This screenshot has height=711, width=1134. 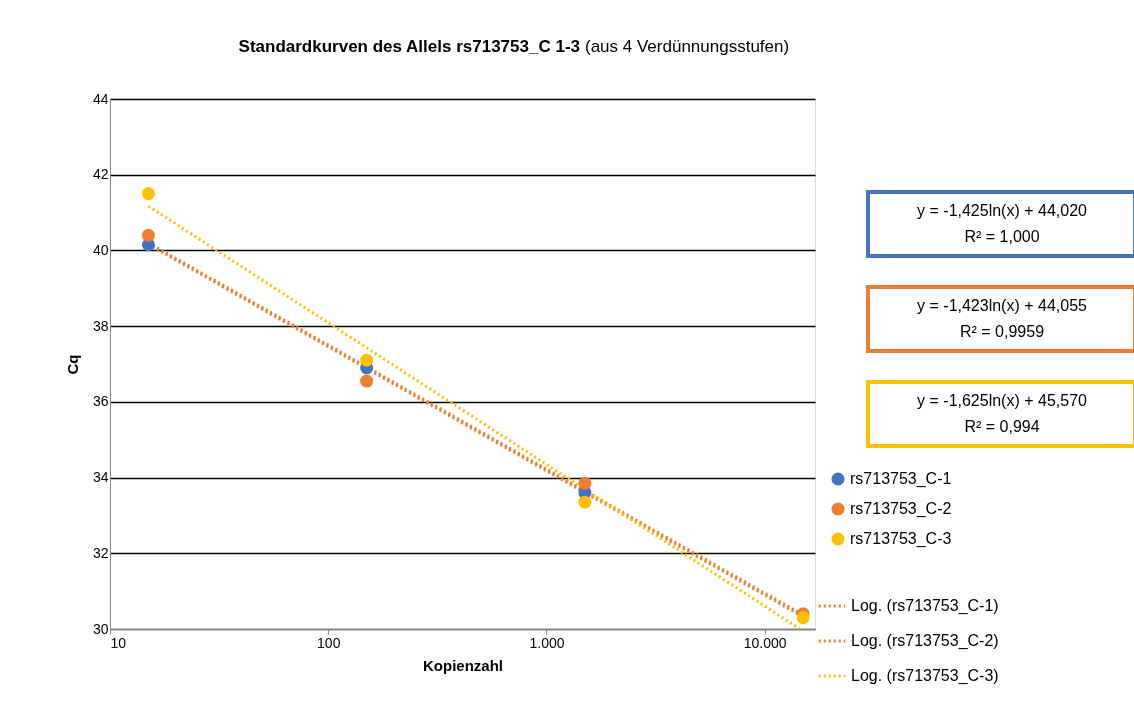 I want to click on legend-label: rs713753_C-1, so click(x=901, y=479).